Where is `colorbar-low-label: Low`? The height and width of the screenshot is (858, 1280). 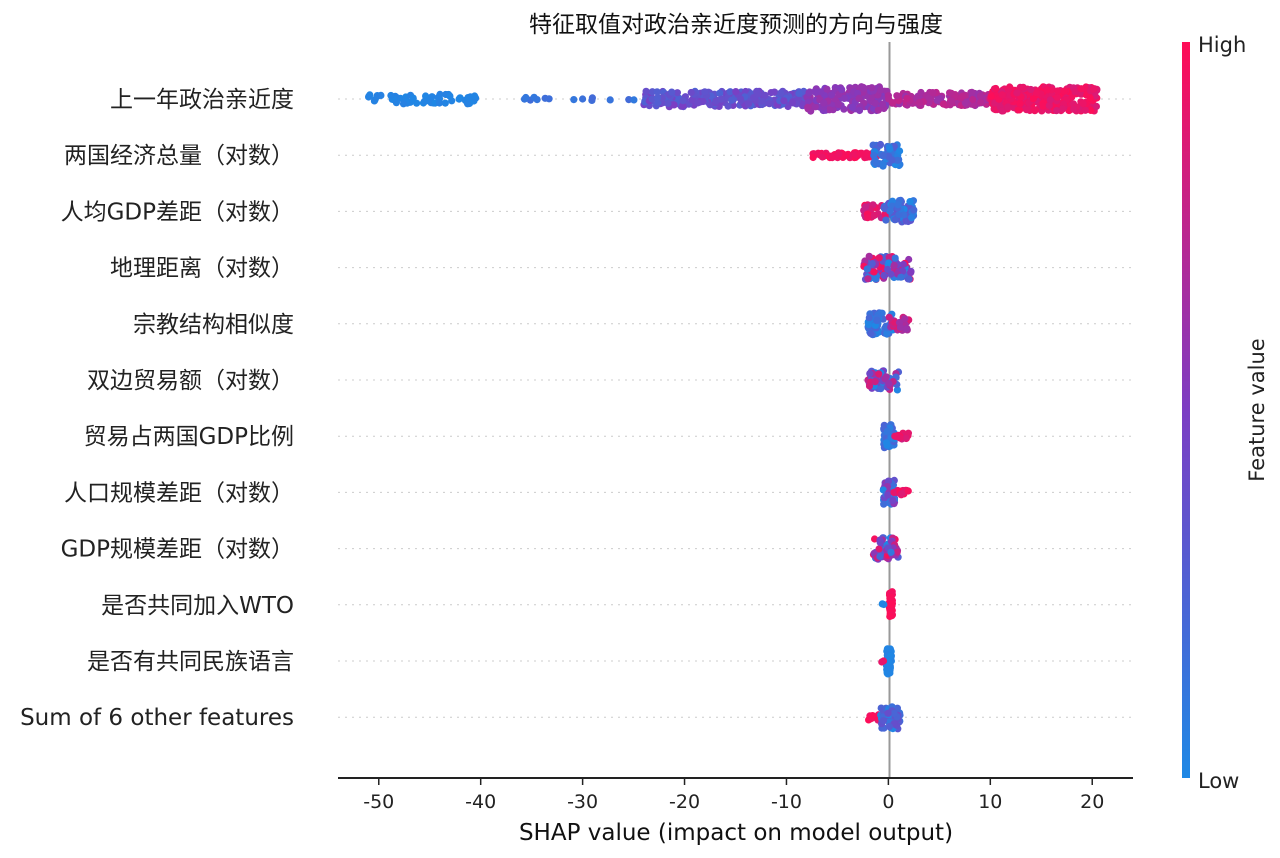 colorbar-low-label: Low is located at coordinates (1218, 781).